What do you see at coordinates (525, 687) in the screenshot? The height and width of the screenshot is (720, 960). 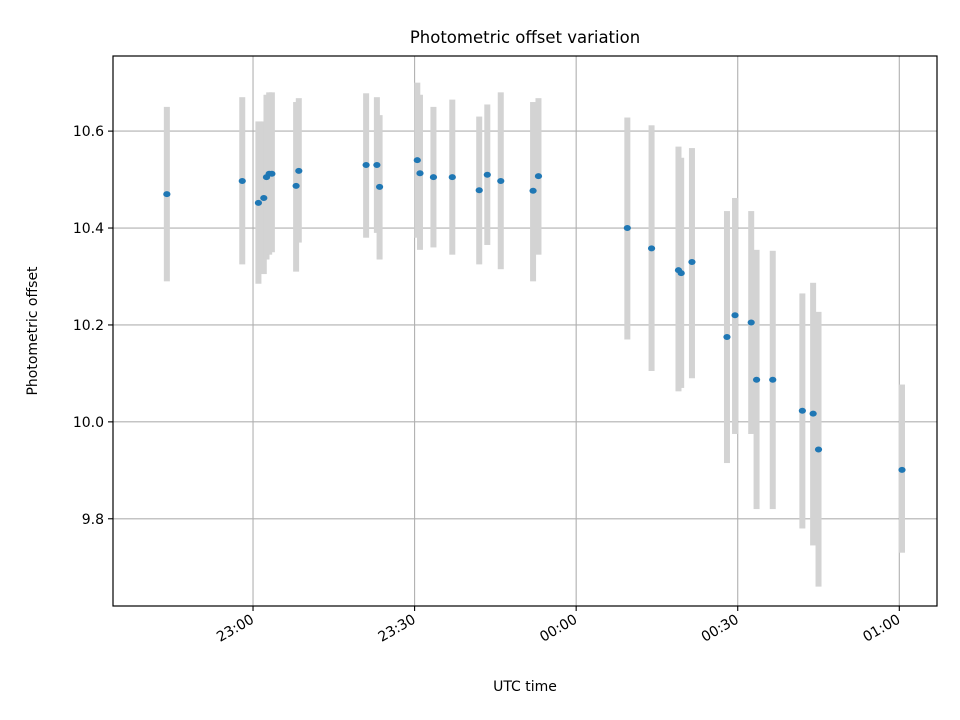 I see `x-axis-label: UTC time` at bounding box center [525, 687].